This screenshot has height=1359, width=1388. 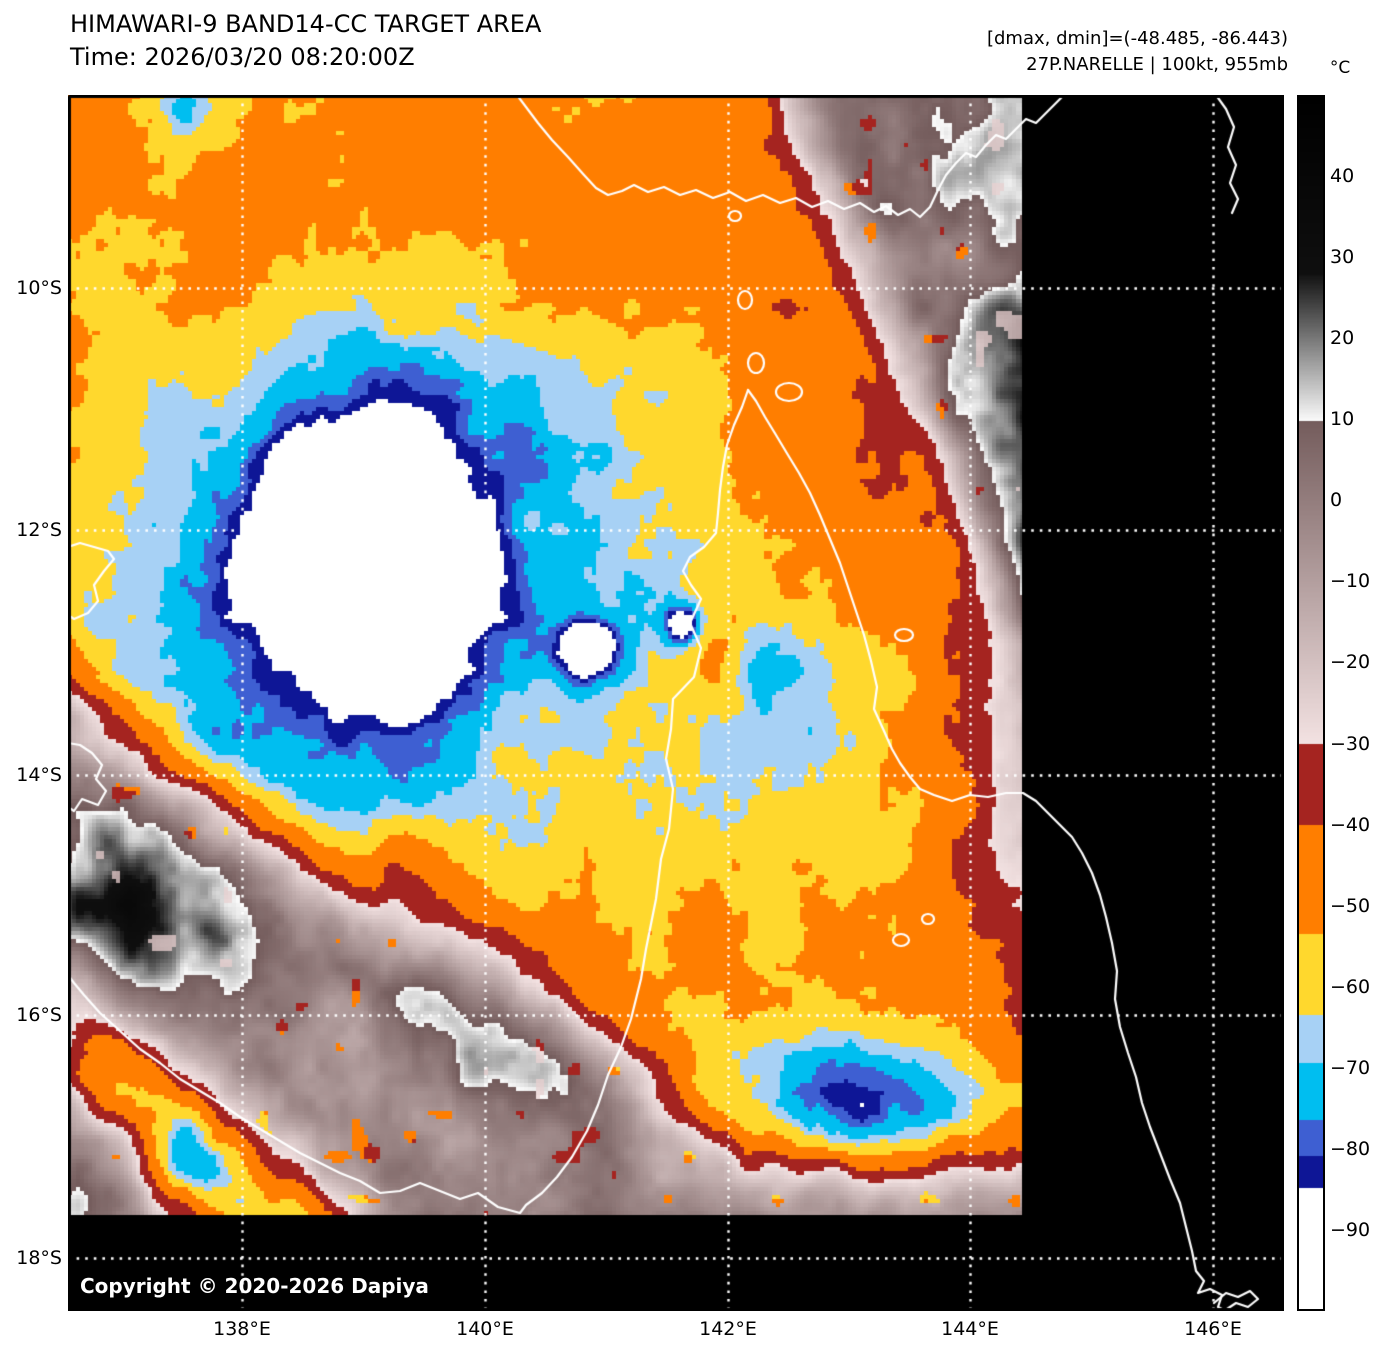 I want to click on longitude-tick-label: 138°E, so click(x=242, y=1329).